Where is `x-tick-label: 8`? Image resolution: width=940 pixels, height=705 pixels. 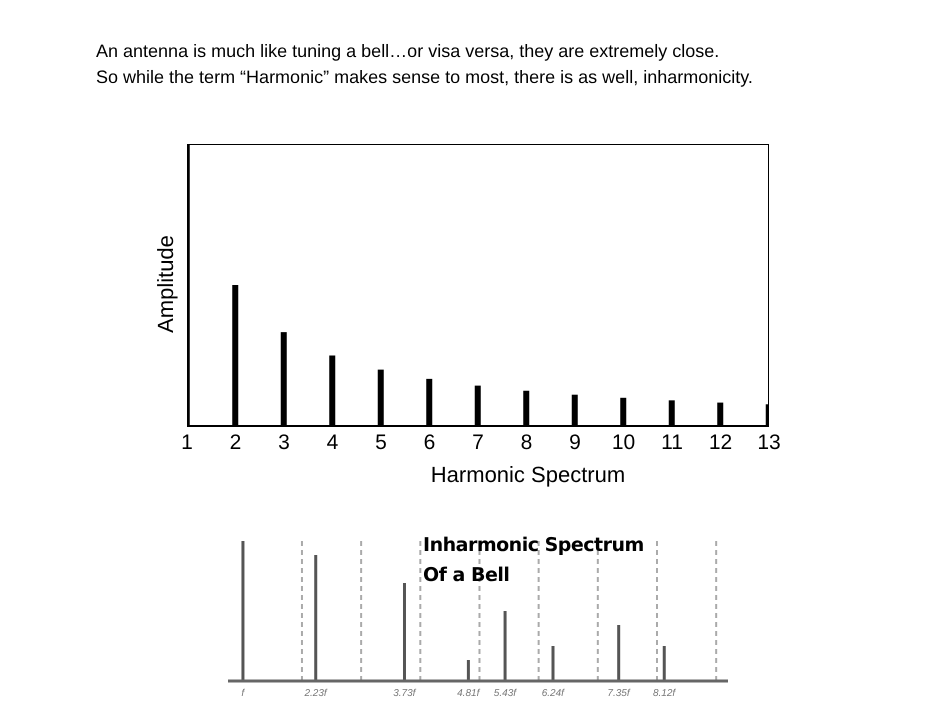 x-tick-label: 8 is located at coordinates (526, 442).